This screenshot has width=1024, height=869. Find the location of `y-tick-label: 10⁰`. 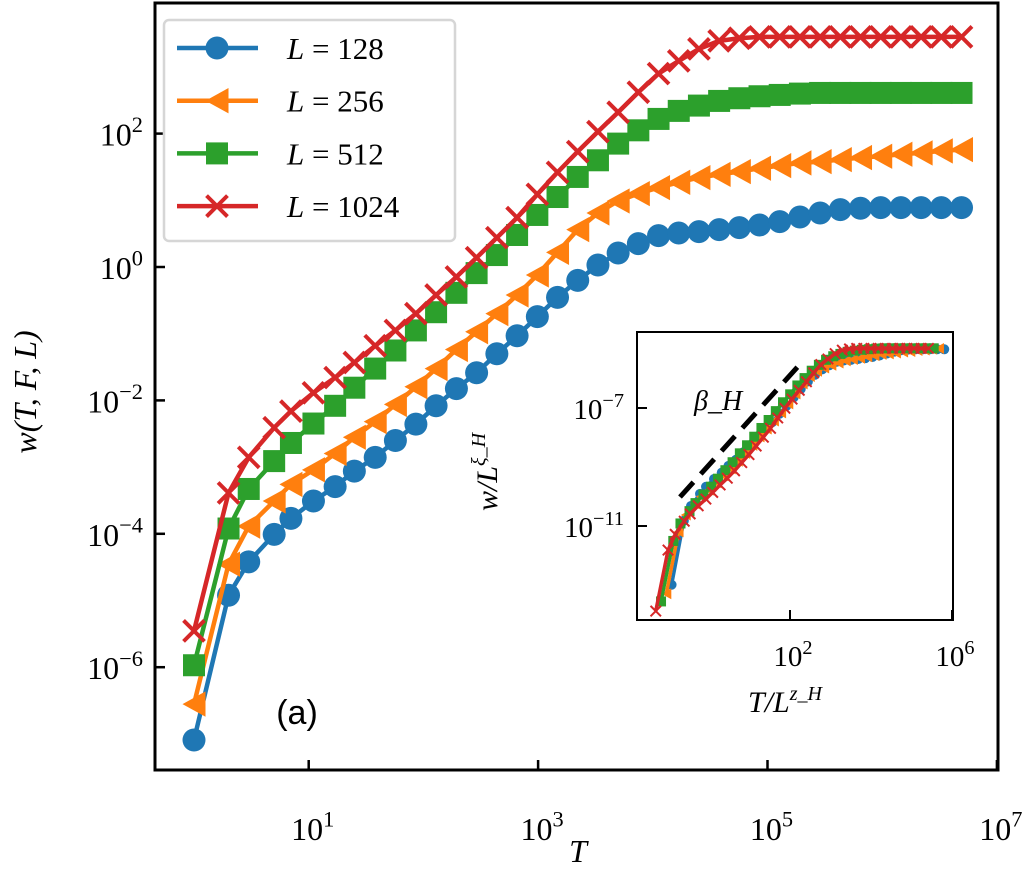

y-tick-label: 10⁰ is located at coordinates (121, 266).